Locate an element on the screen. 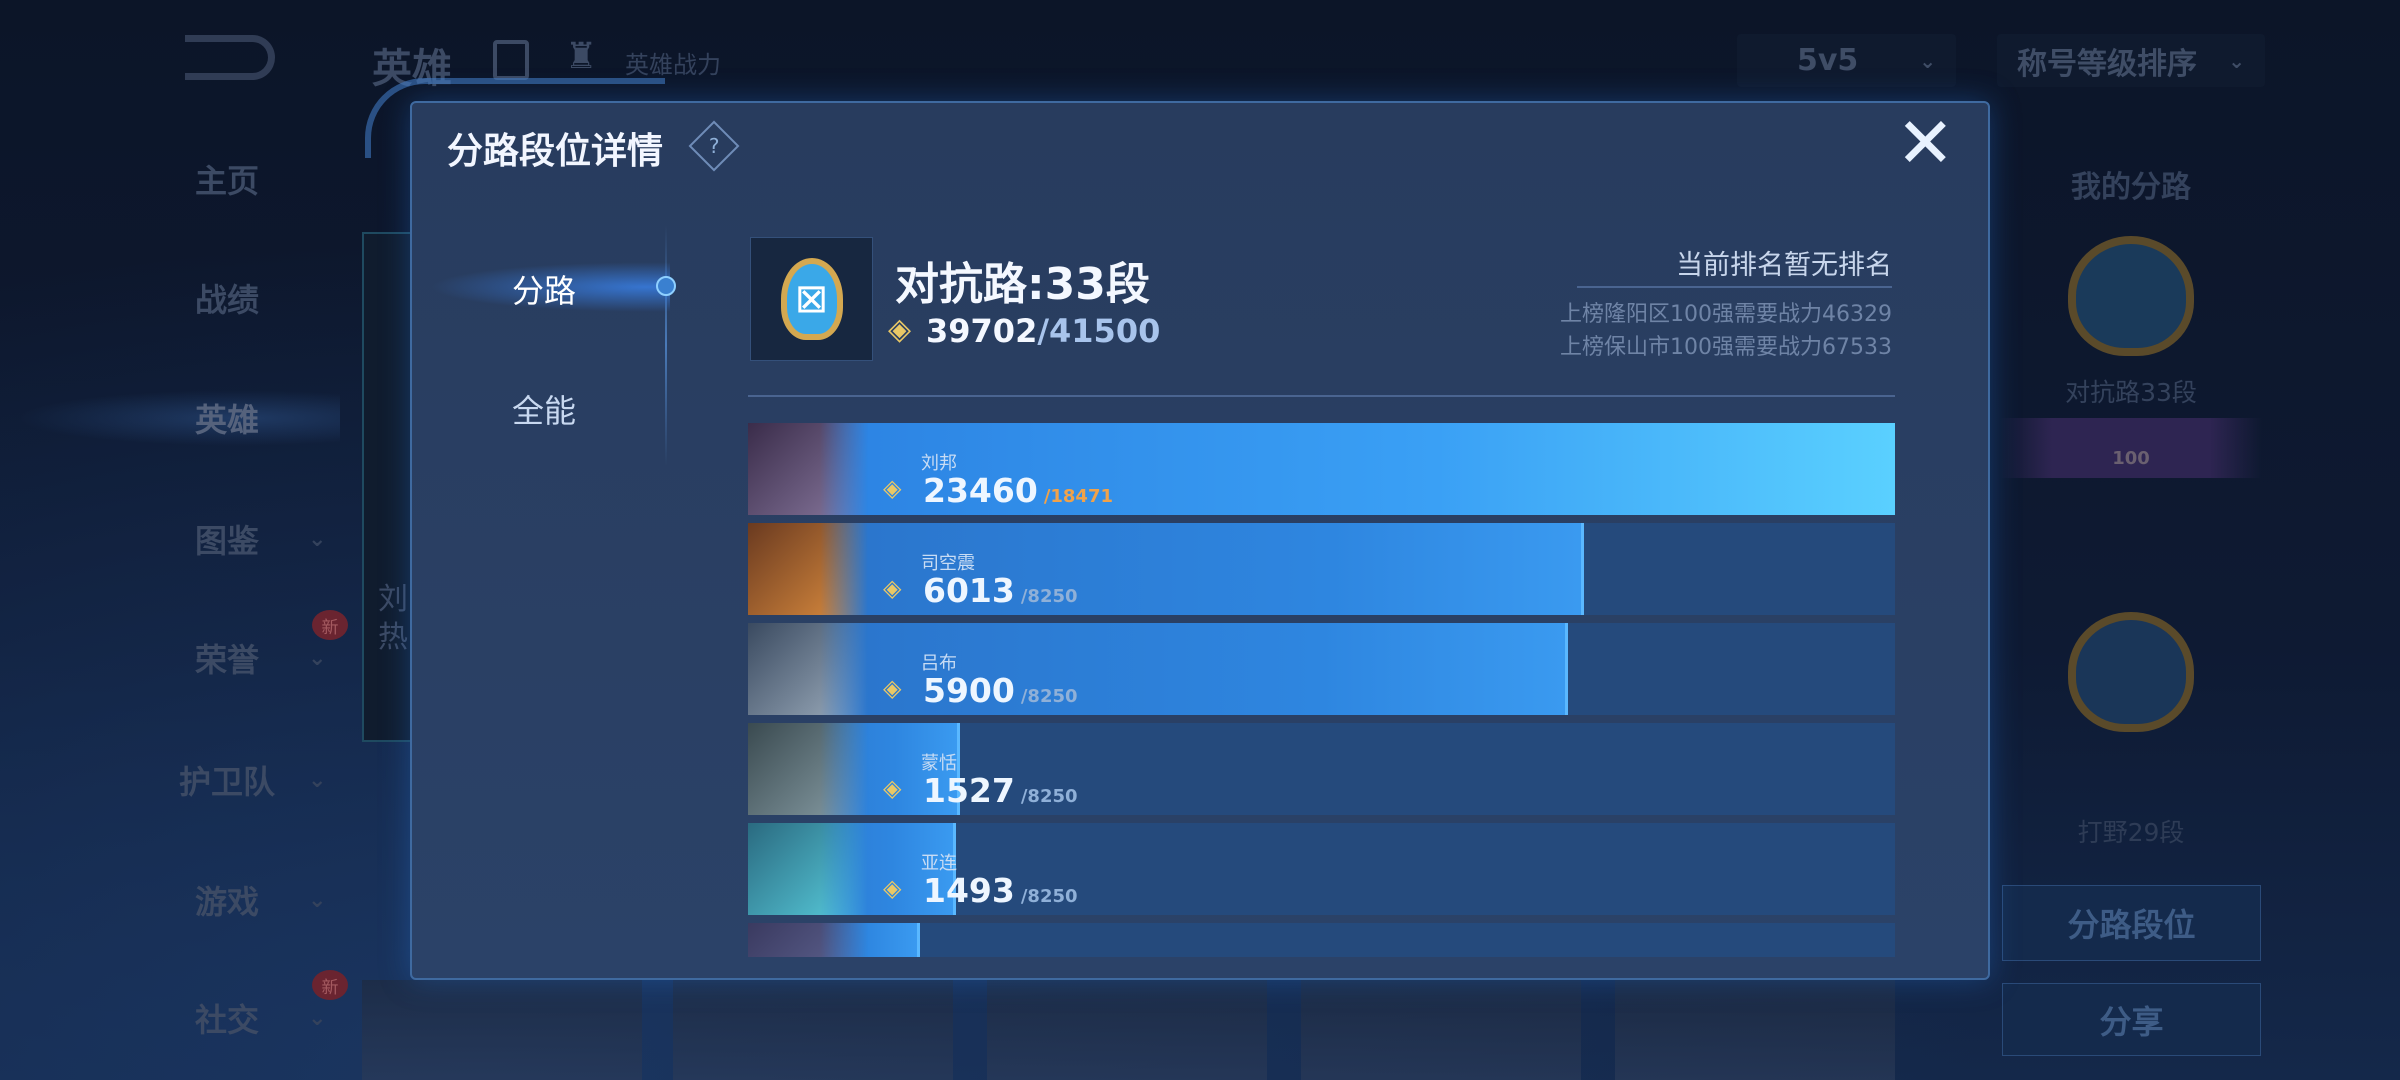 The width and height of the screenshot is (2400, 1080). power-score: 39702/41500 is located at coordinates (1043, 331).